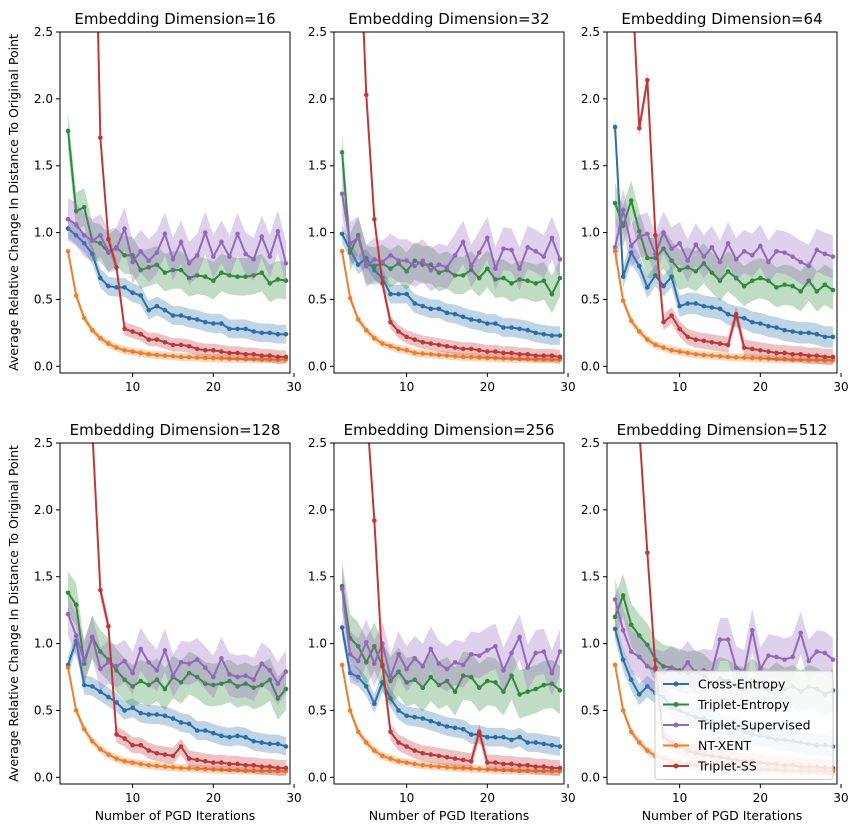 The width and height of the screenshot is (852, 840). I want to click on line-nt-xent, so click(450, 306).